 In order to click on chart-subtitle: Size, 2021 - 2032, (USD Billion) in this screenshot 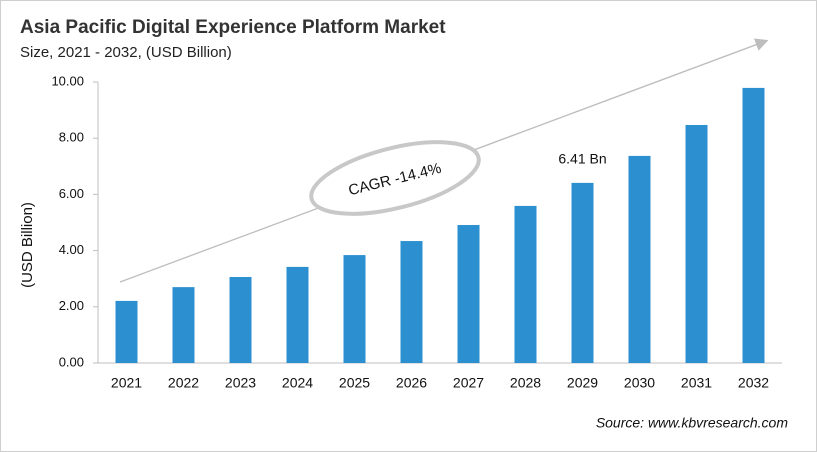, I will do `click(126, 52)`.